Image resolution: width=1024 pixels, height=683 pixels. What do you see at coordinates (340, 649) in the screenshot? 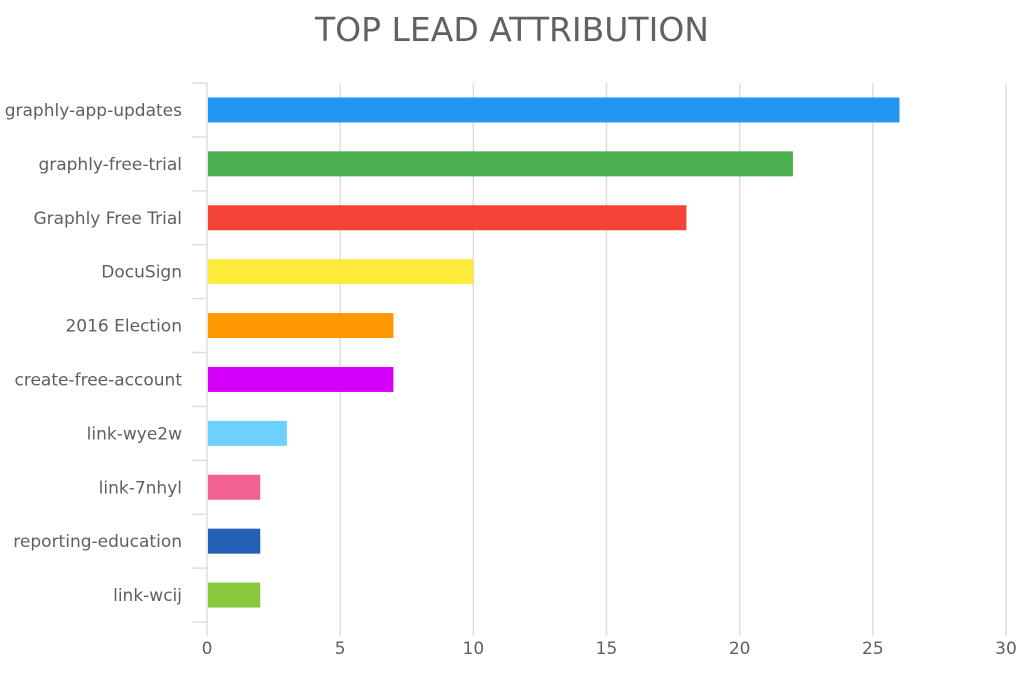
I see `x-tick-label: 5` at bounding box center [340, 649].